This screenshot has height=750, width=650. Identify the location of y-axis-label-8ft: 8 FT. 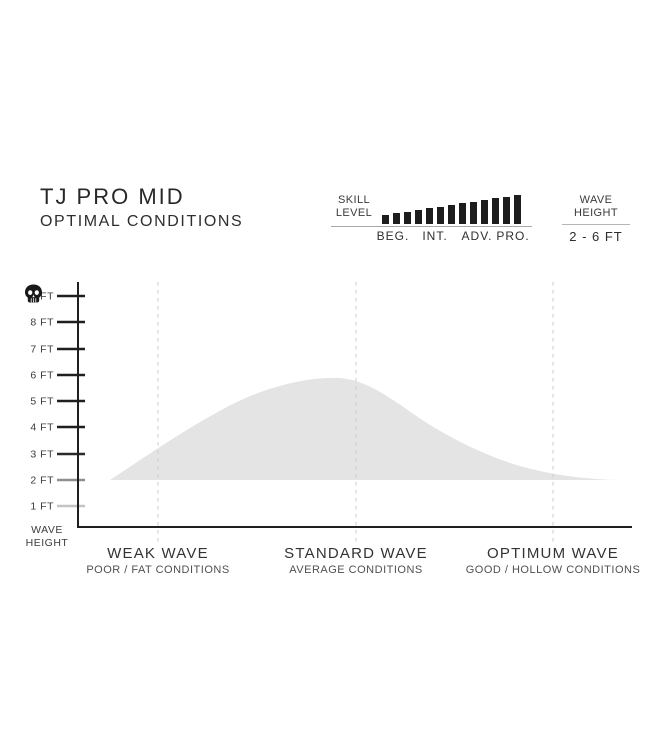
(42, 323).